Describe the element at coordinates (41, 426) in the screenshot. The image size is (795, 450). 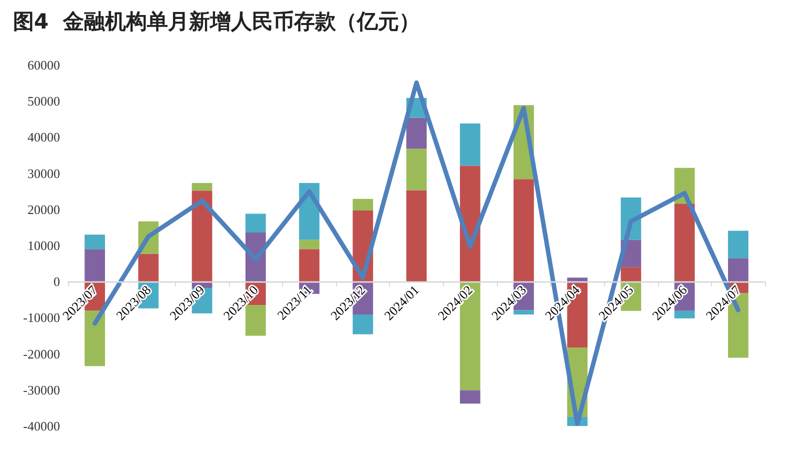
I see `y-tick-label: -40000` at that location.